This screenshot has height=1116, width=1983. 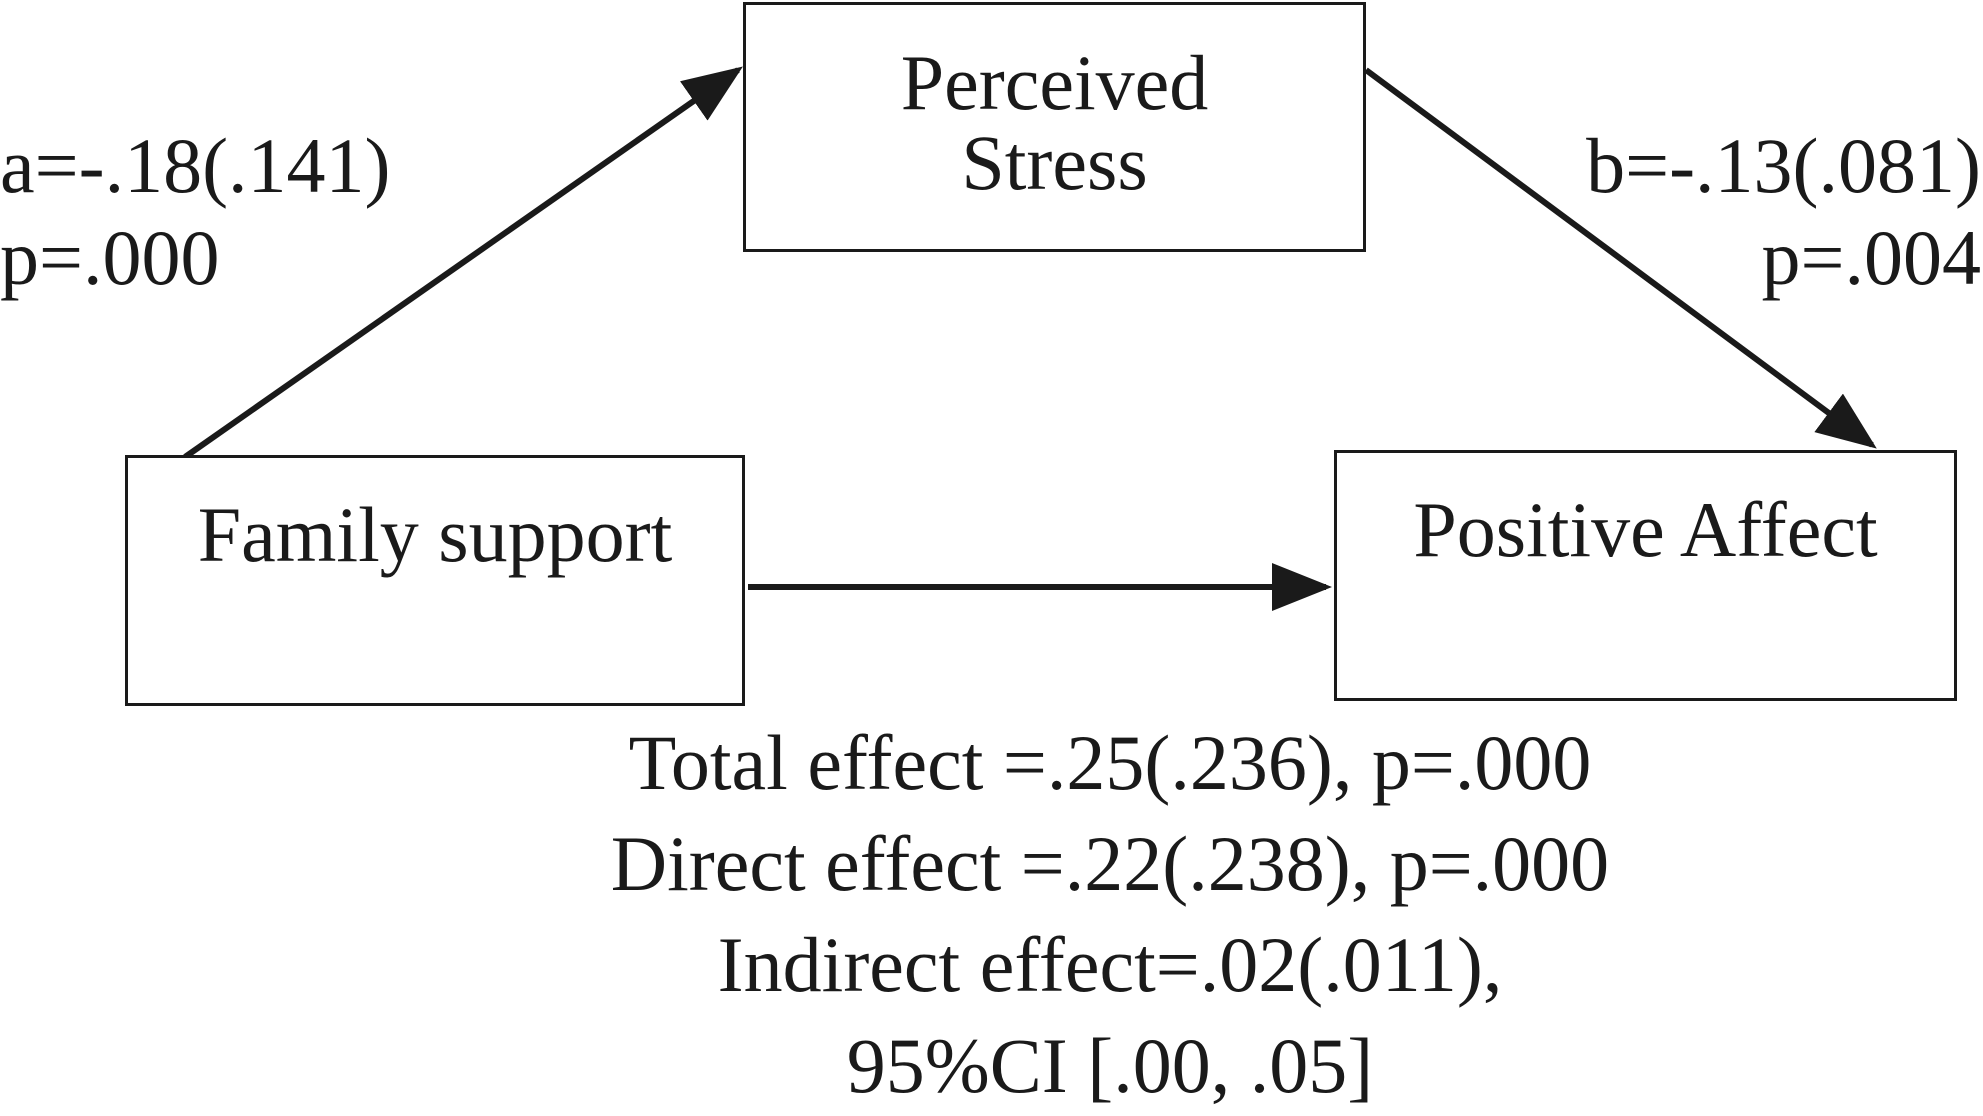 What do you see at coordinates (1645, 529) in the screenshot?
I see `node-positive-affect-label: Positive Affect` at bounding box center [1645, 529].